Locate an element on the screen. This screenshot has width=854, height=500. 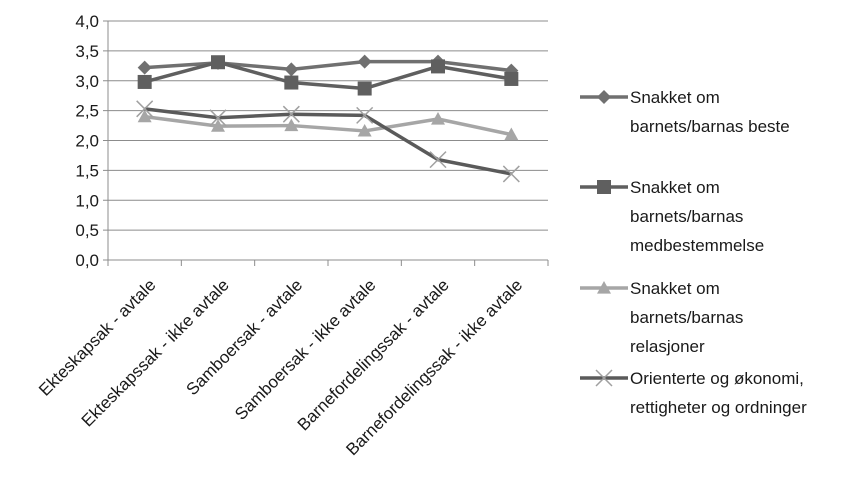
x-tick-label: Ekteskapssak - ikke avtale is located at coordinates (155, 352).